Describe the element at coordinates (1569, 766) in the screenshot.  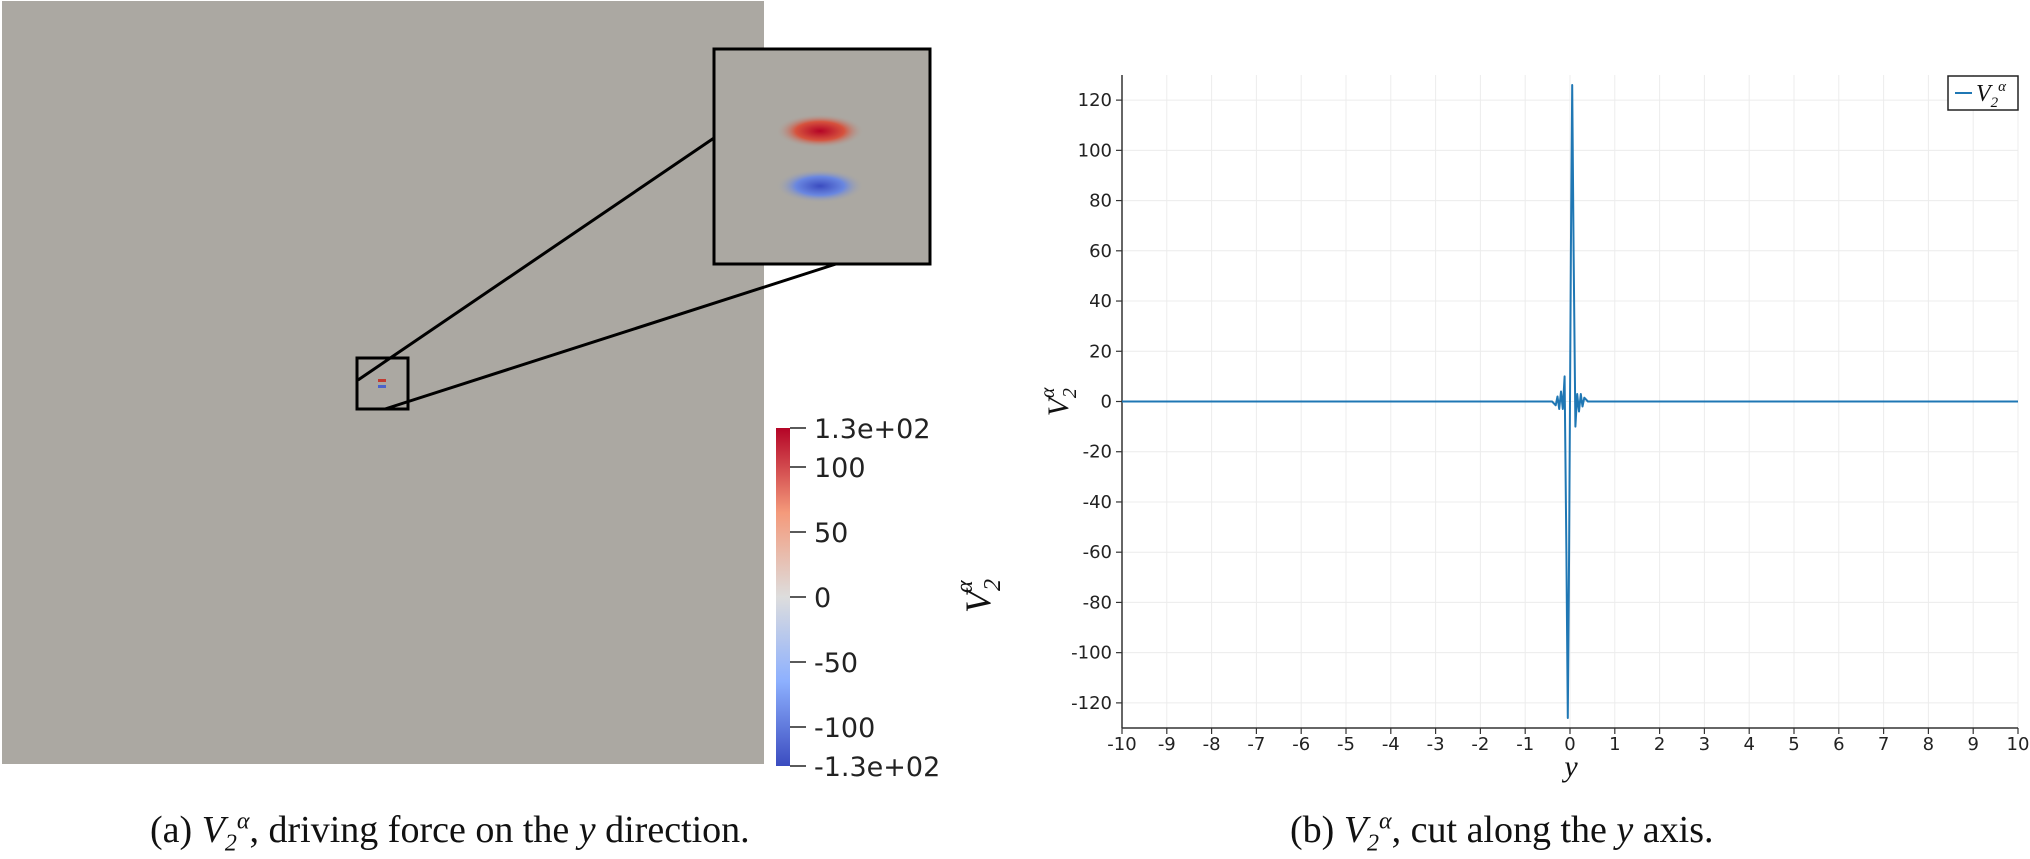
I see `x-axis-label: y` at that location.